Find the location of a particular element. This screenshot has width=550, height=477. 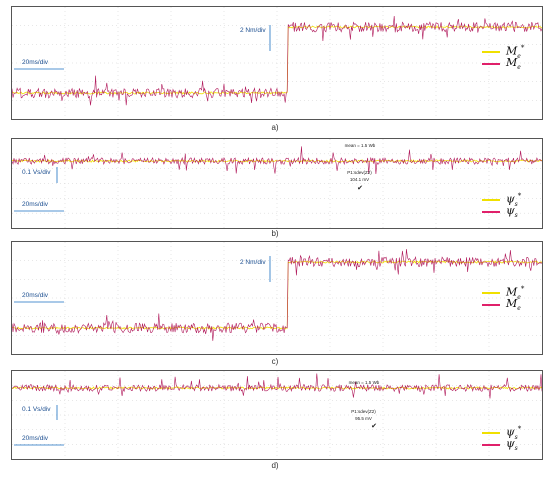

reference-trace is located at coordinates (277, 295).